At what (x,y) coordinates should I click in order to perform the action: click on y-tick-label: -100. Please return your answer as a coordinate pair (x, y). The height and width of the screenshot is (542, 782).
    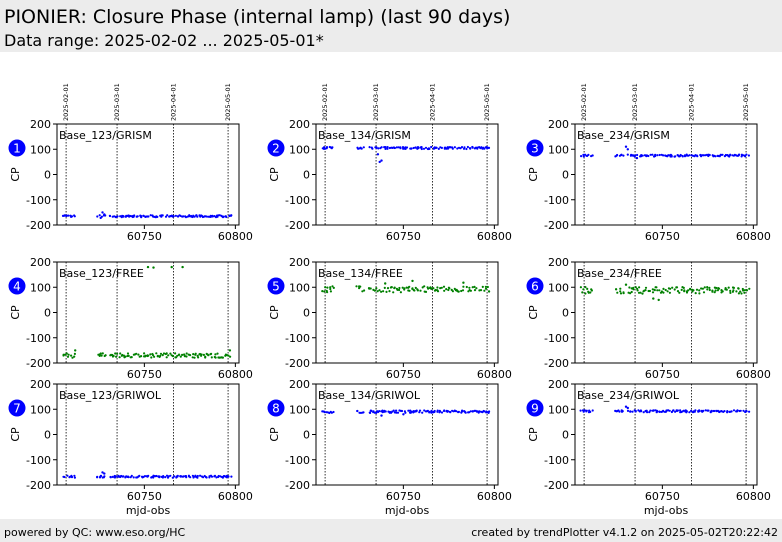
    Looking at the image, I should click on (38, 338).